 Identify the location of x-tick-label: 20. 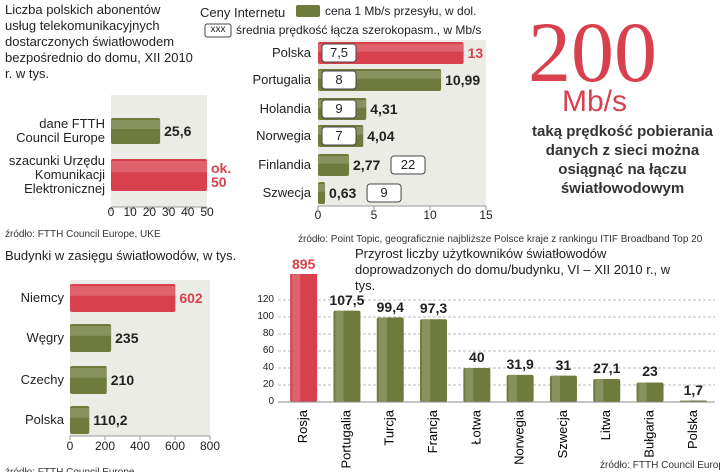
(149, 212).